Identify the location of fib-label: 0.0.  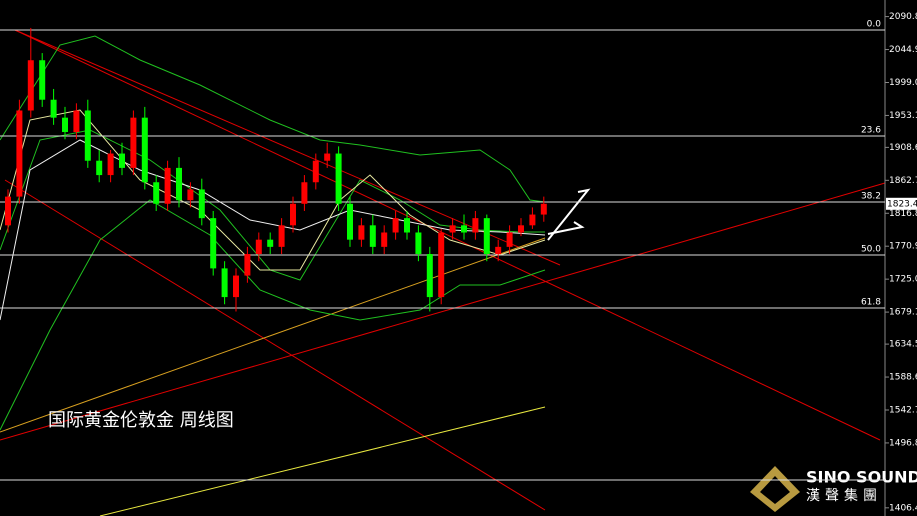
(874, 25).